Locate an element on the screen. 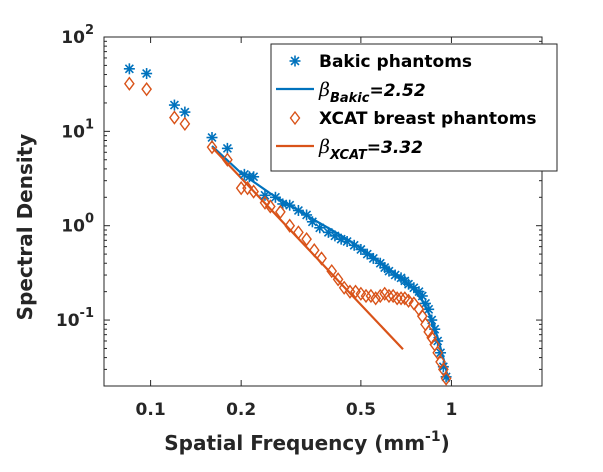 This screenshot has width=603, height=472. legend-beta-bakic-symbol: β is located at coordinates (324, 90).